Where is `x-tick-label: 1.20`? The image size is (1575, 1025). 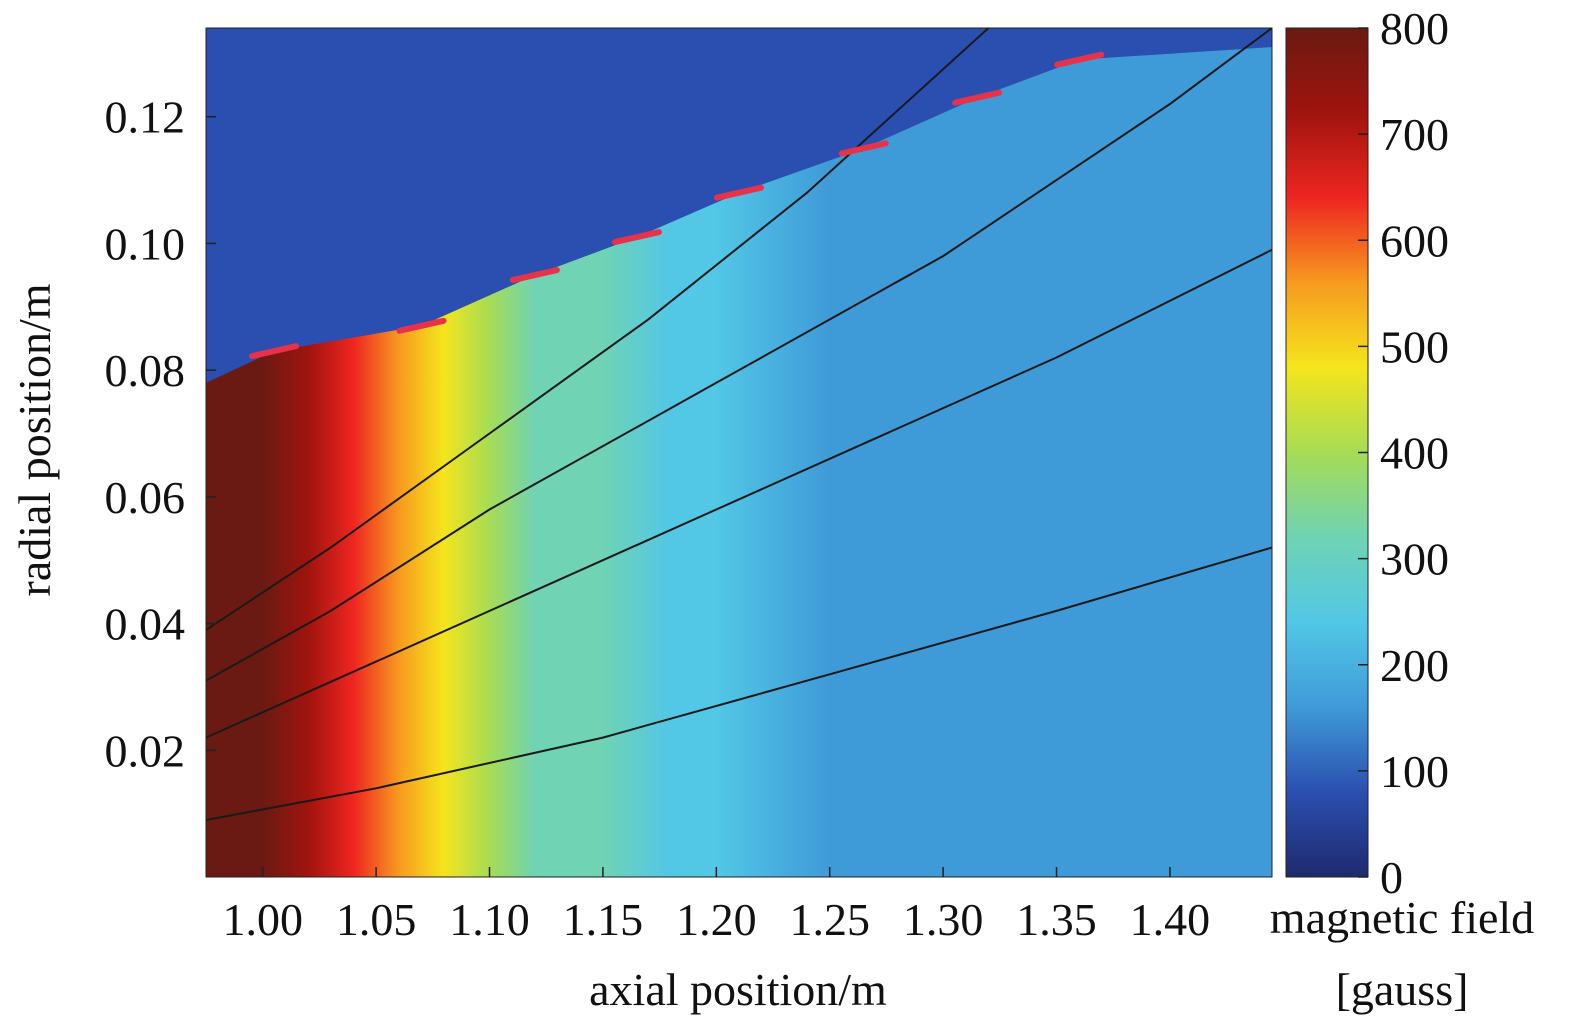
x-tick-label: 1.20 is located at coordinates (716, 919).